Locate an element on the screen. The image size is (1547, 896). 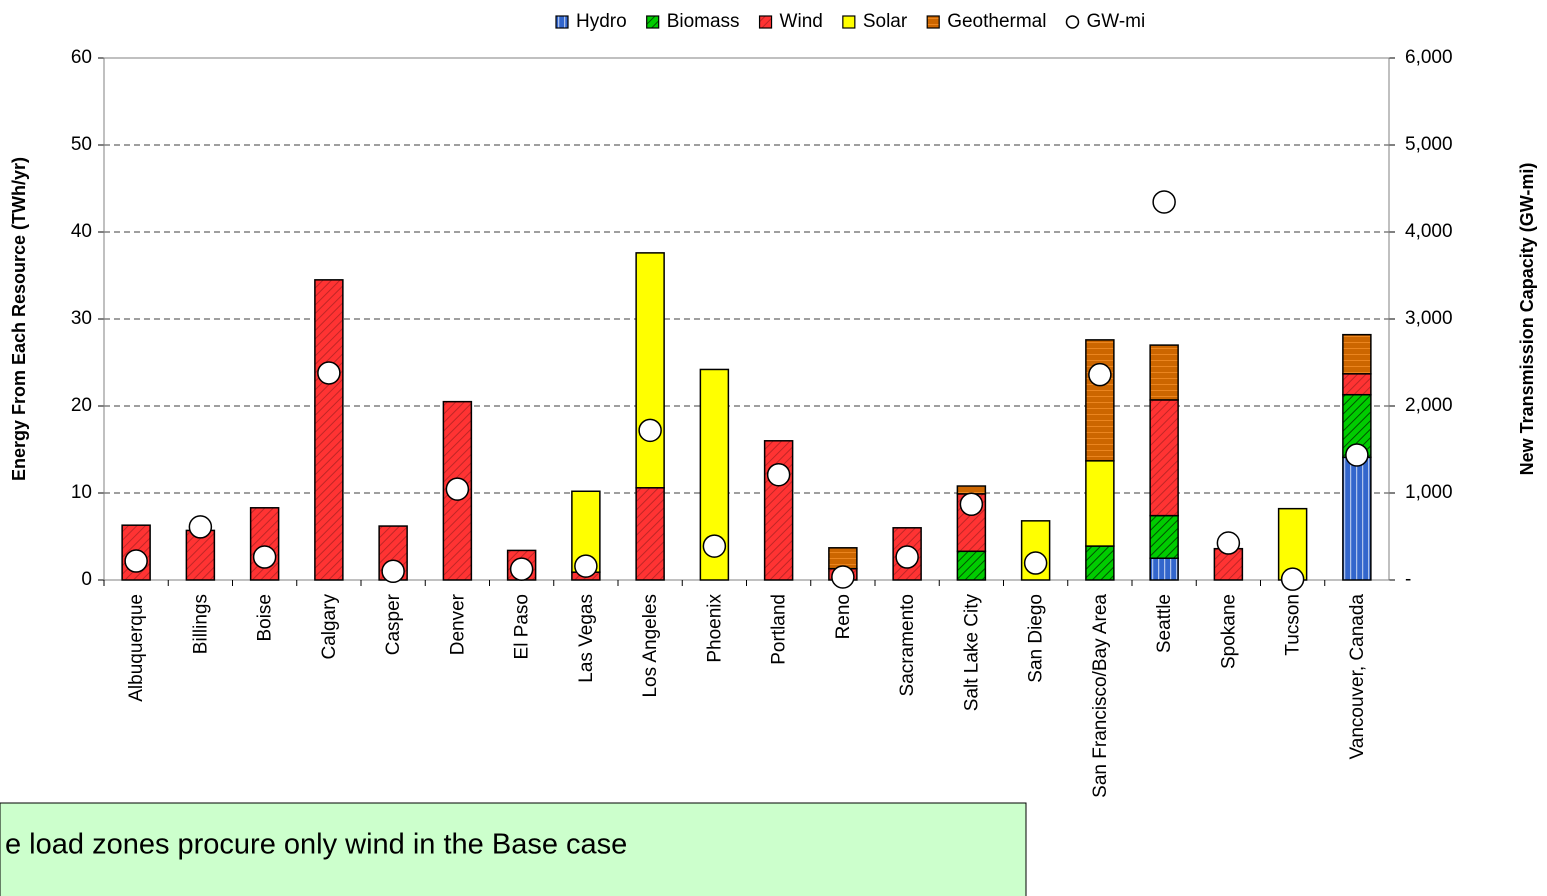
x-tick-label: Casper is located at coordinates (393, 624).